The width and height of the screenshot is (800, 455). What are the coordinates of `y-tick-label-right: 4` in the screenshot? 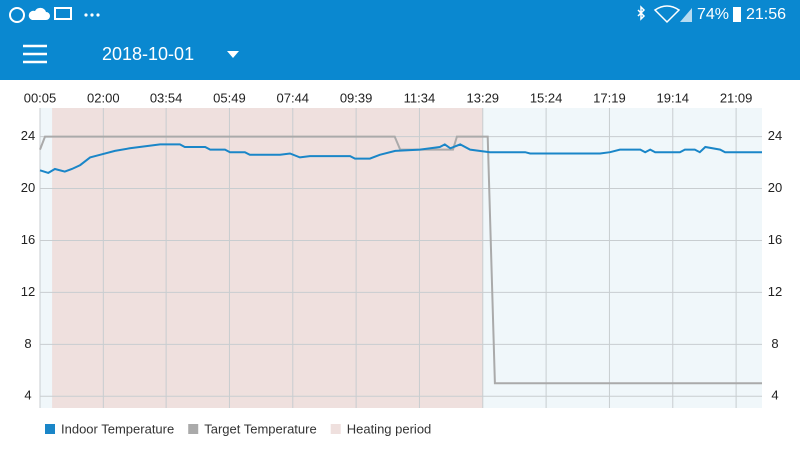 It's located at (774, 395).